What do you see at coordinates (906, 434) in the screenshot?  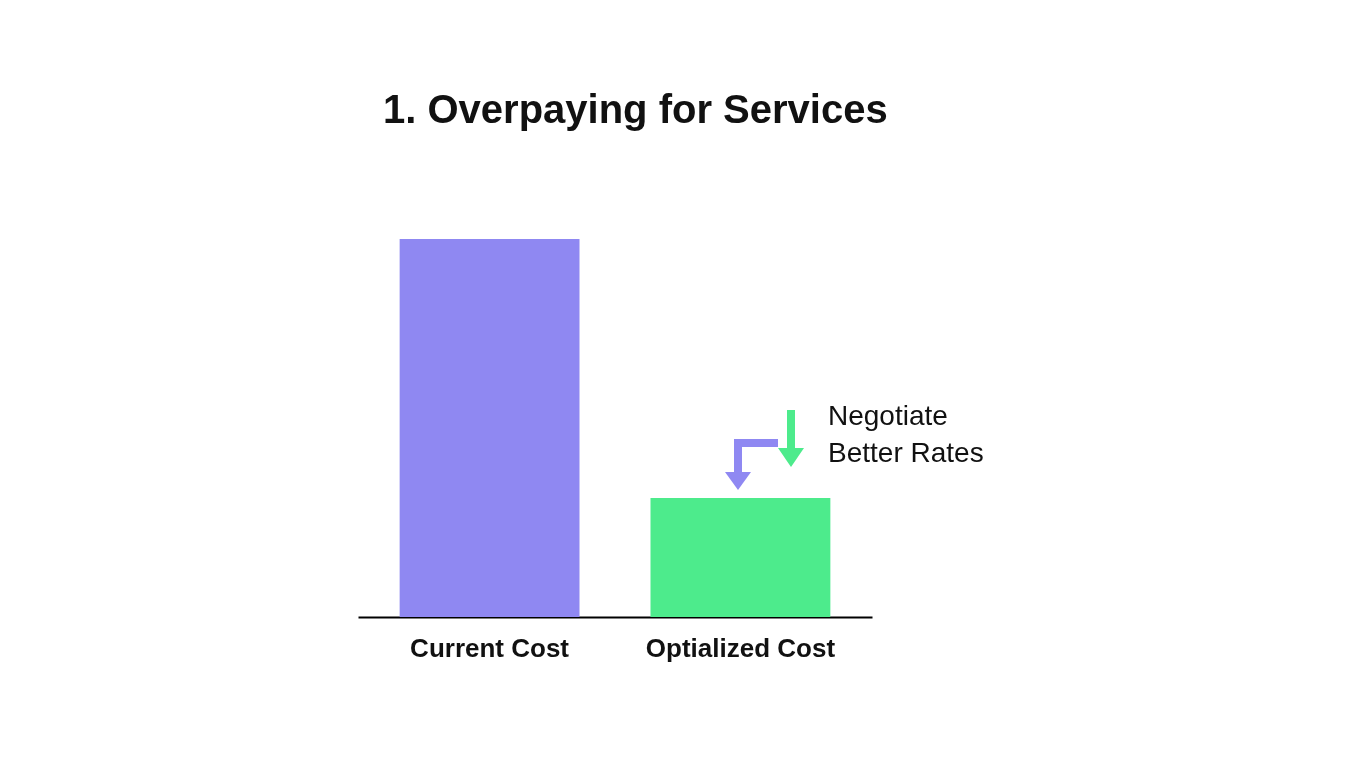 I see `annotation: Negotiate Better Rates` at bounding box center [906, 434].